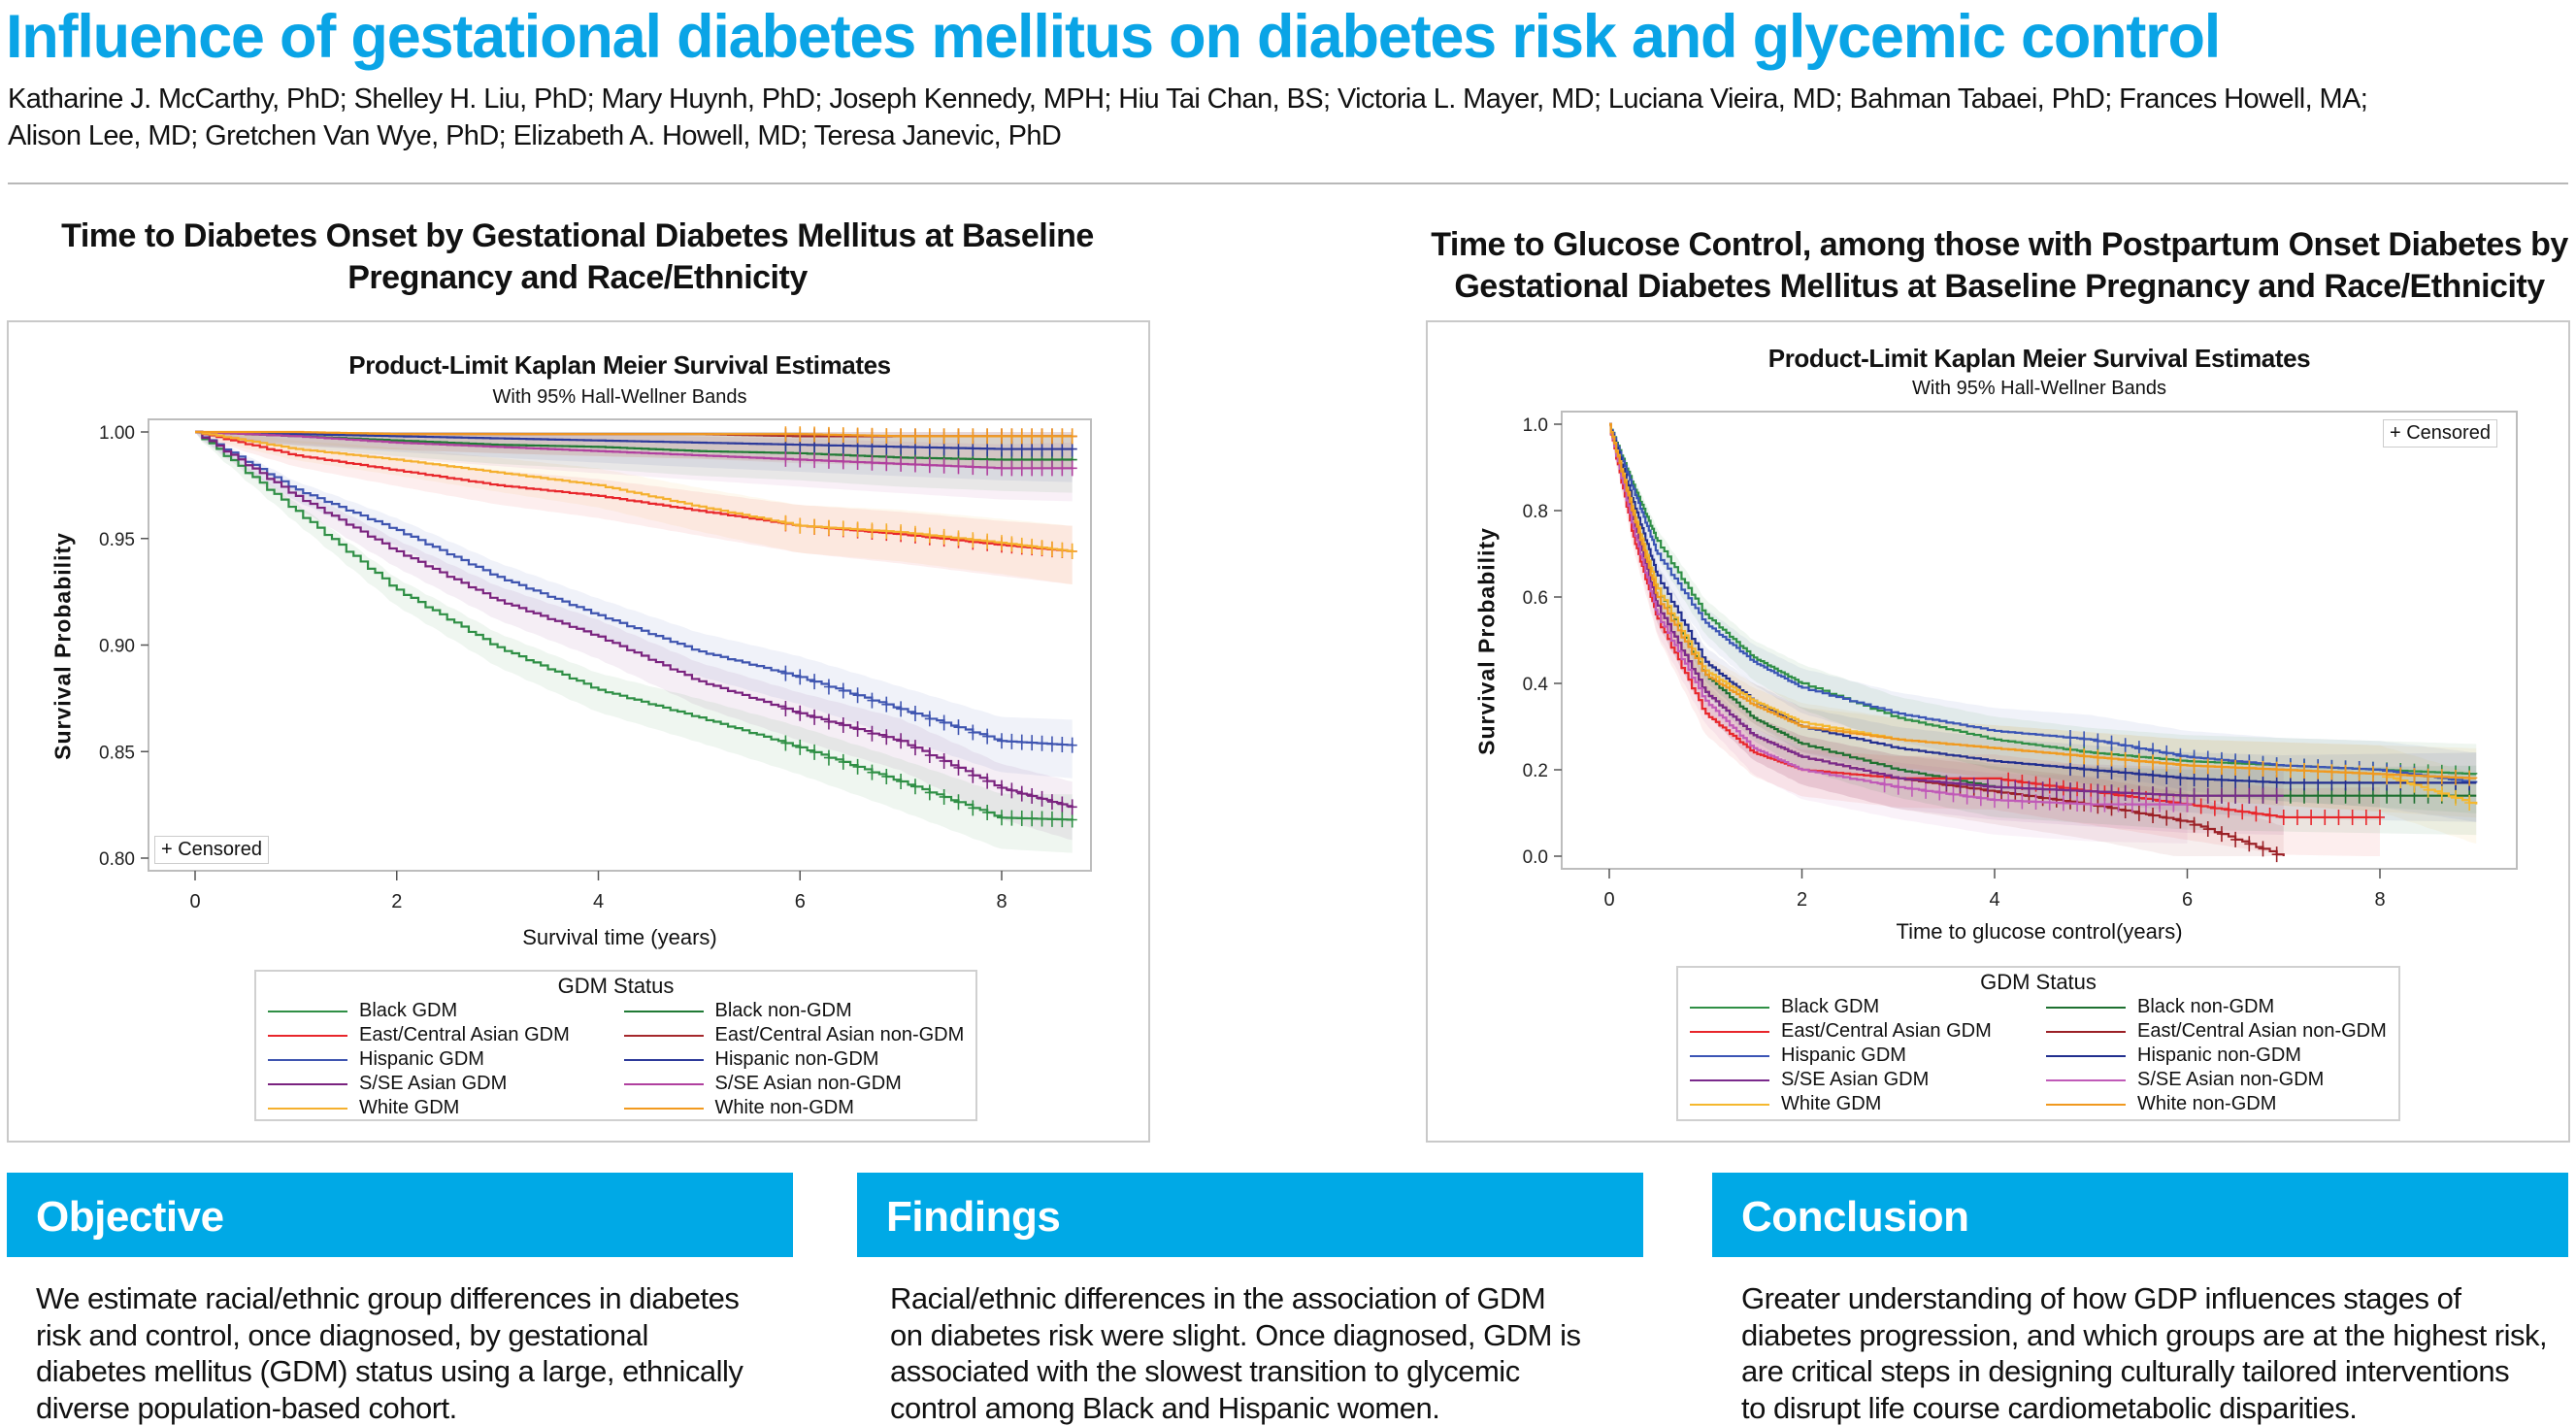 The image size is (2576, 1426). What do you see at coordinates (396, 901) in the screenshot?
I see `left-x-tick-label: 2` at bounding box center [396, 901].